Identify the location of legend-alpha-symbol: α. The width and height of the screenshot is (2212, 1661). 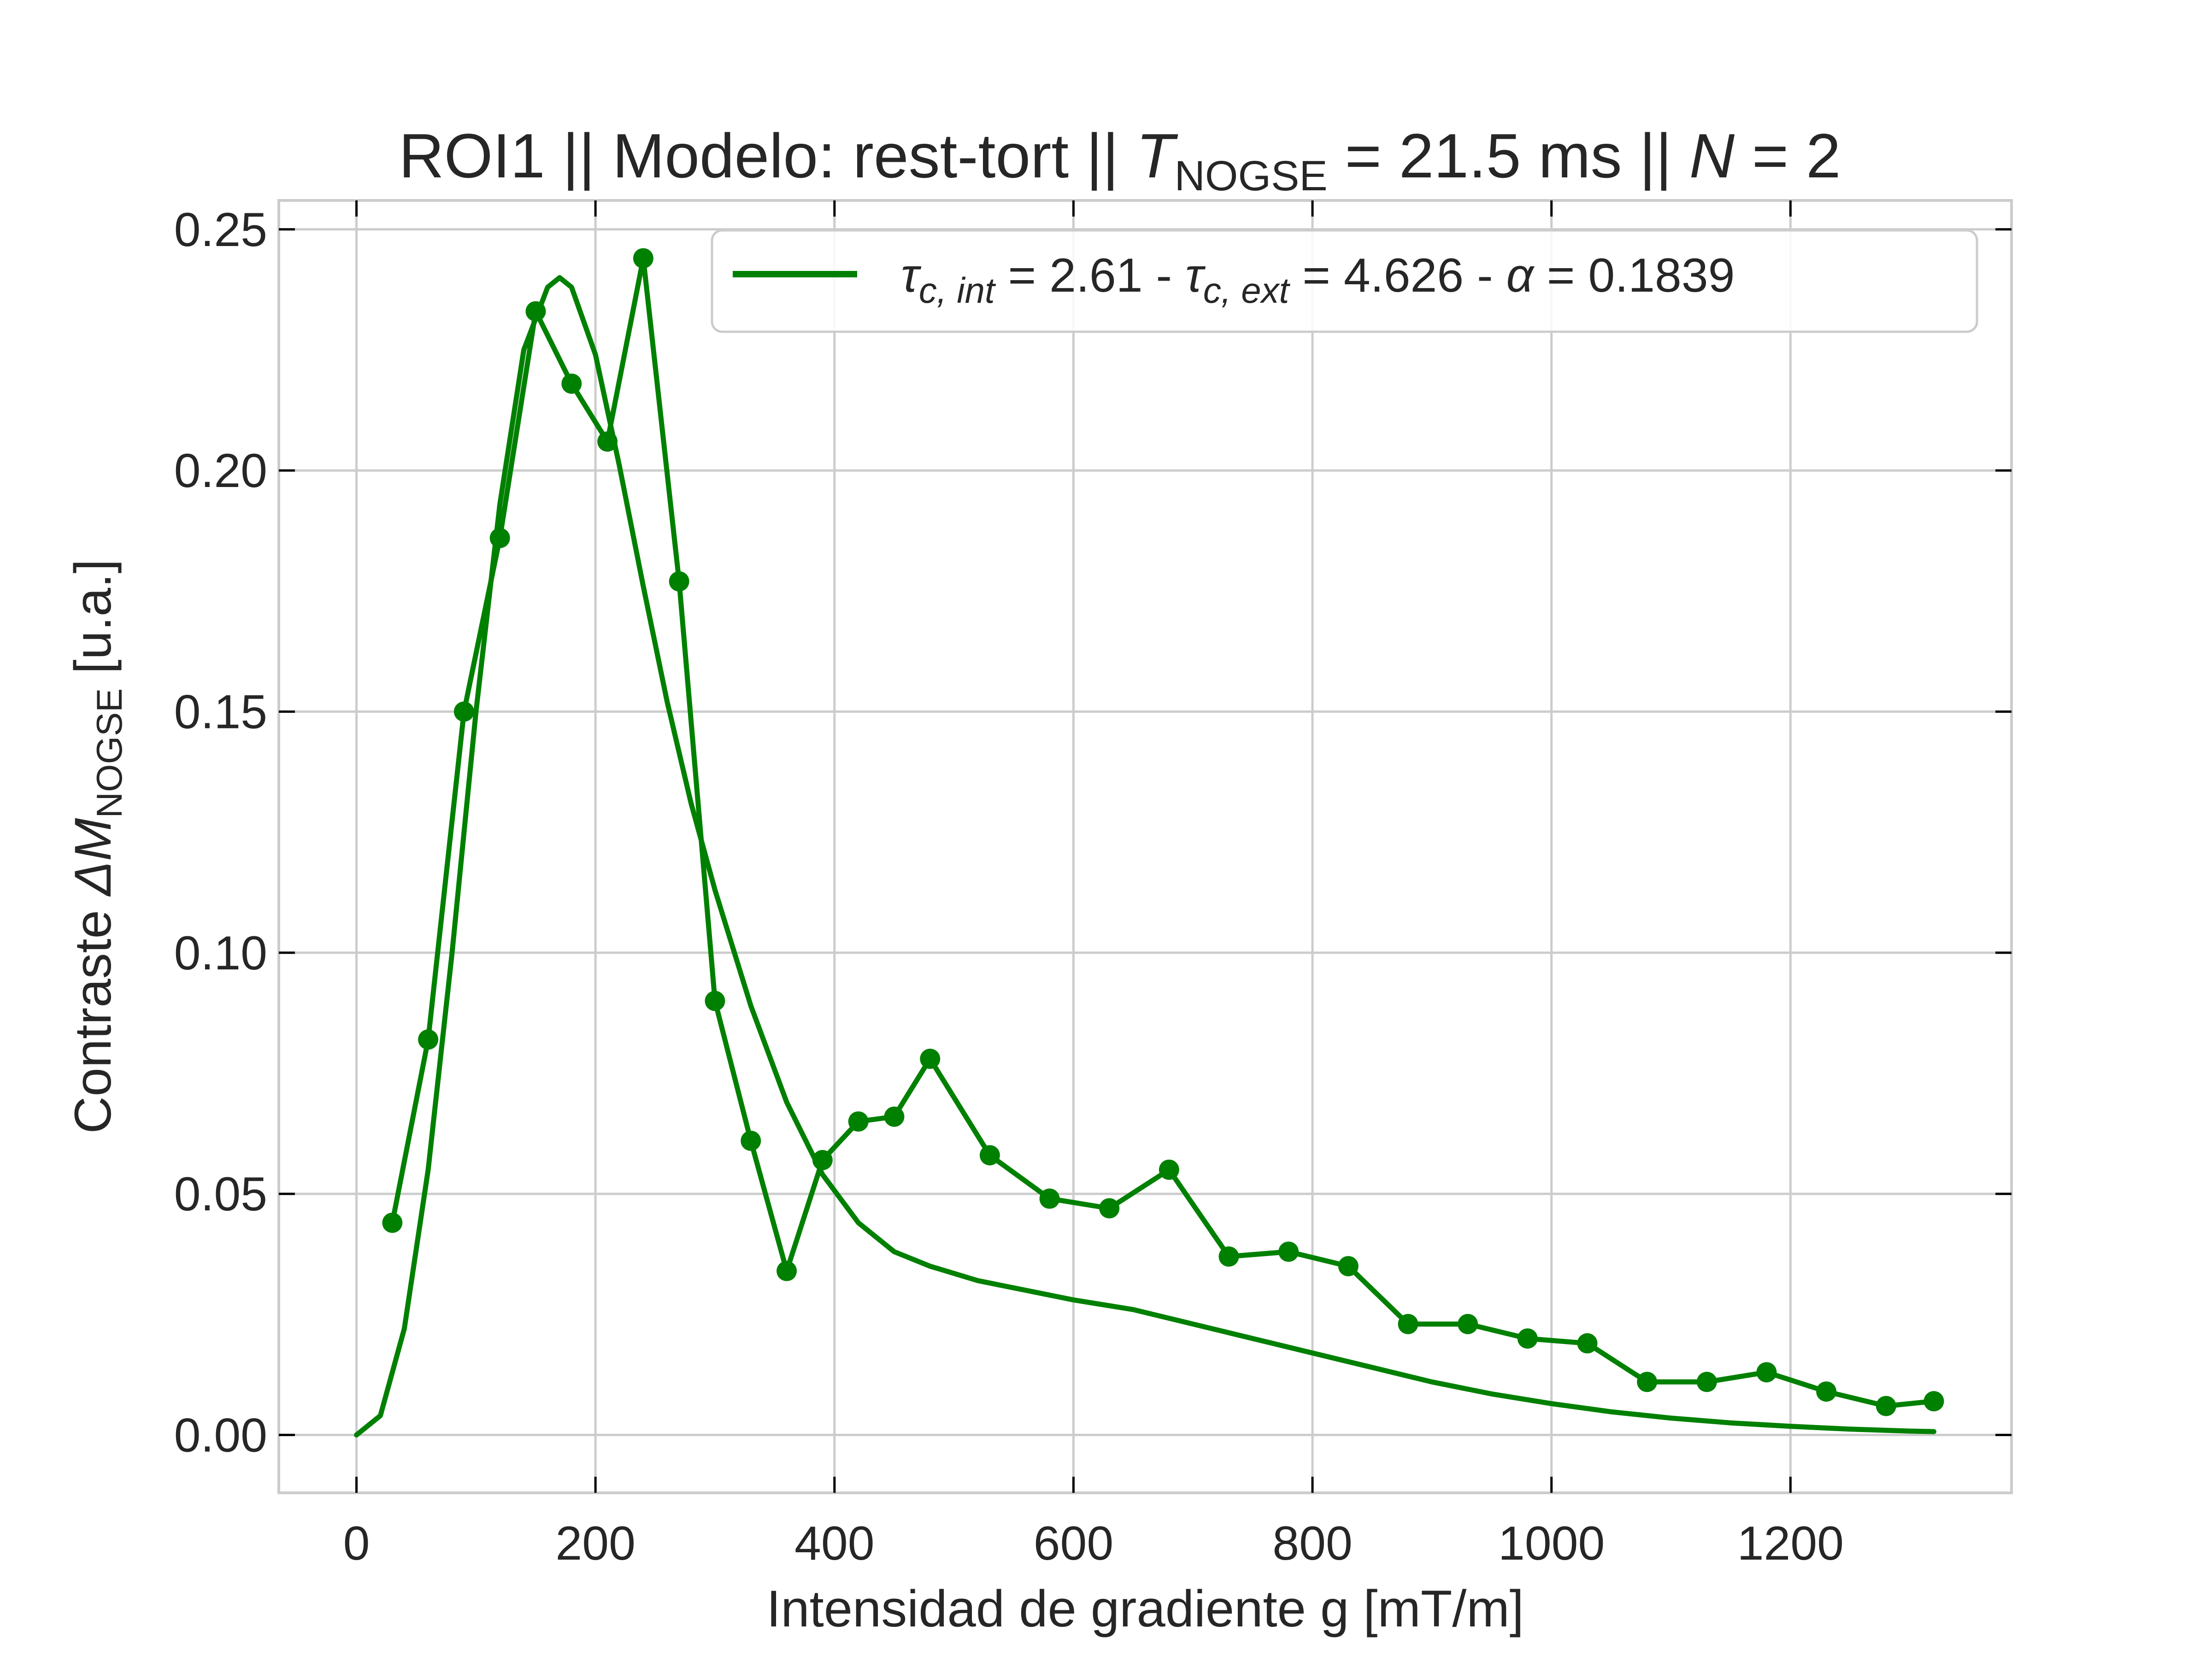
(1520, 275).